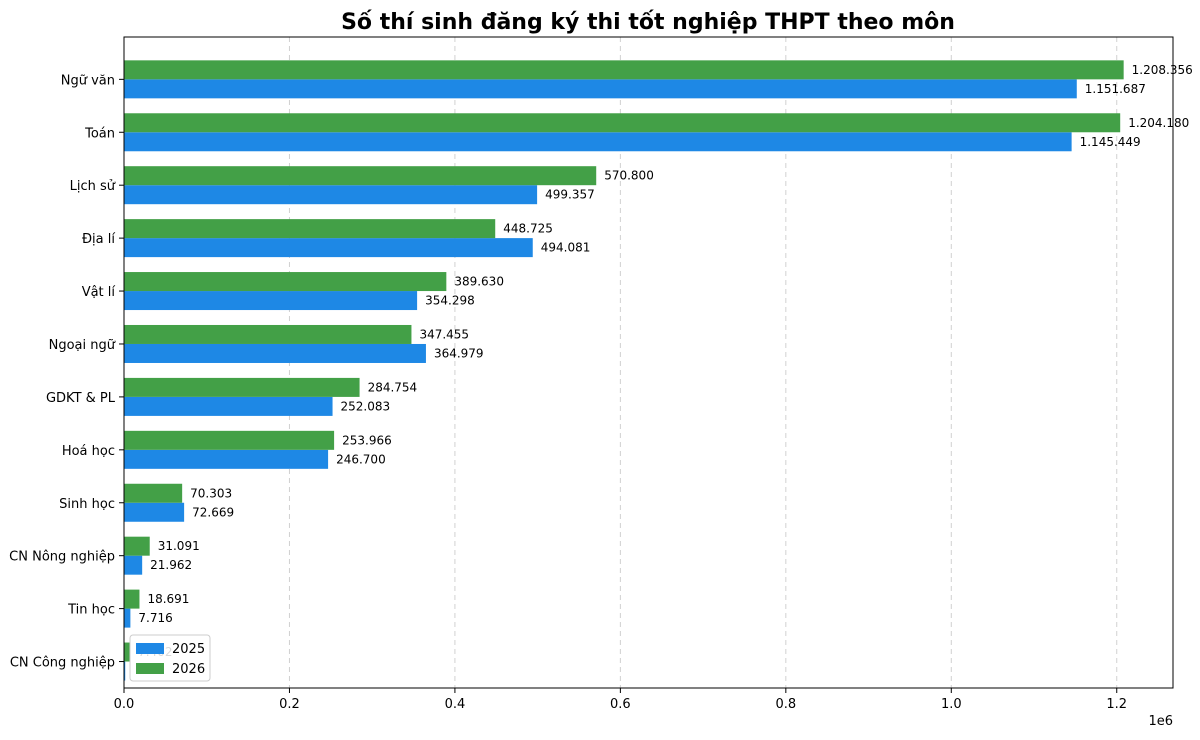  Describe the element at coordinates (361, 459) in the screenshot. I see `value-label: 246.700` at that location.